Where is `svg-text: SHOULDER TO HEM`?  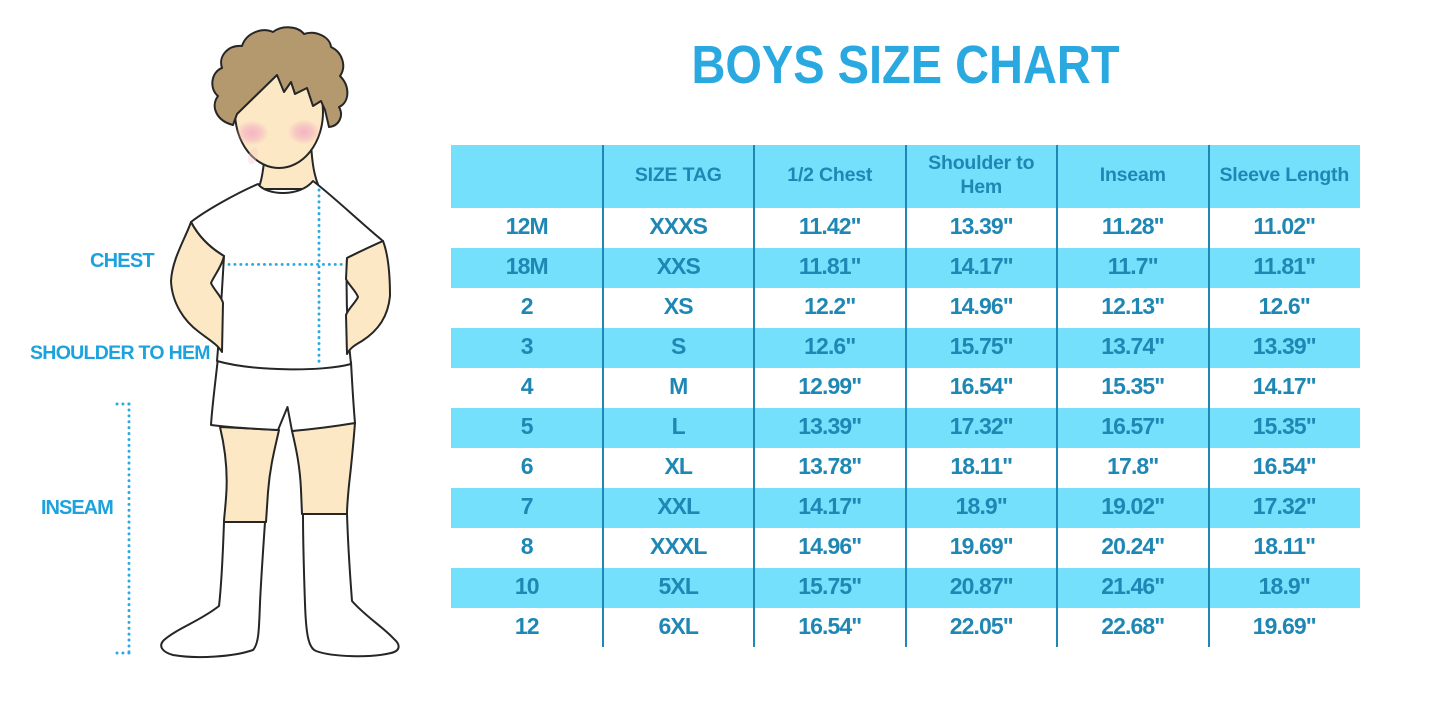
svg-text: SHOULDER TO HEM is located at coordinates (120, 353).